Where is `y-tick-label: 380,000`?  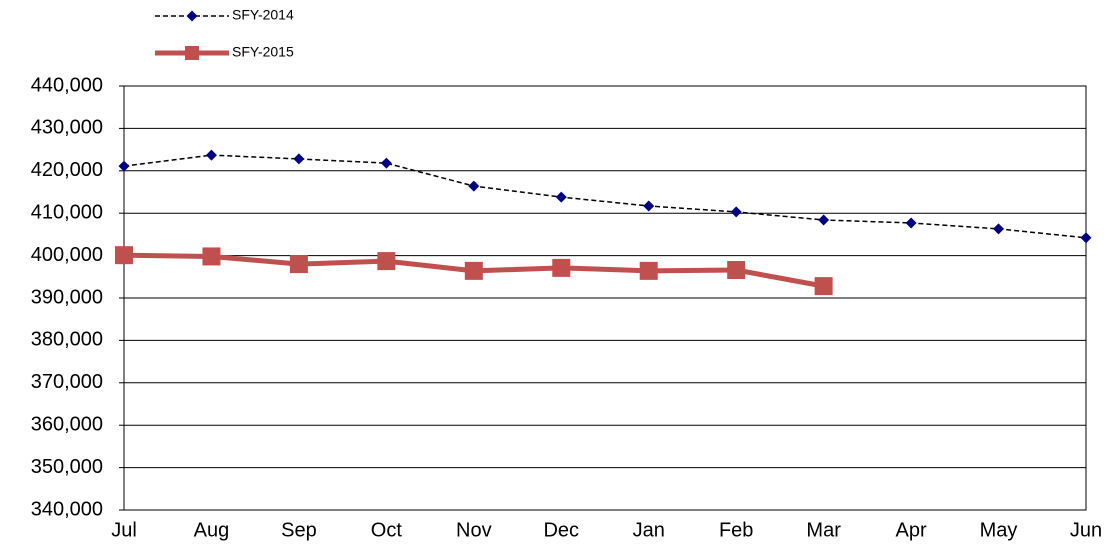 y-tick-label: 380,000 is located at coordinates (67, 340).